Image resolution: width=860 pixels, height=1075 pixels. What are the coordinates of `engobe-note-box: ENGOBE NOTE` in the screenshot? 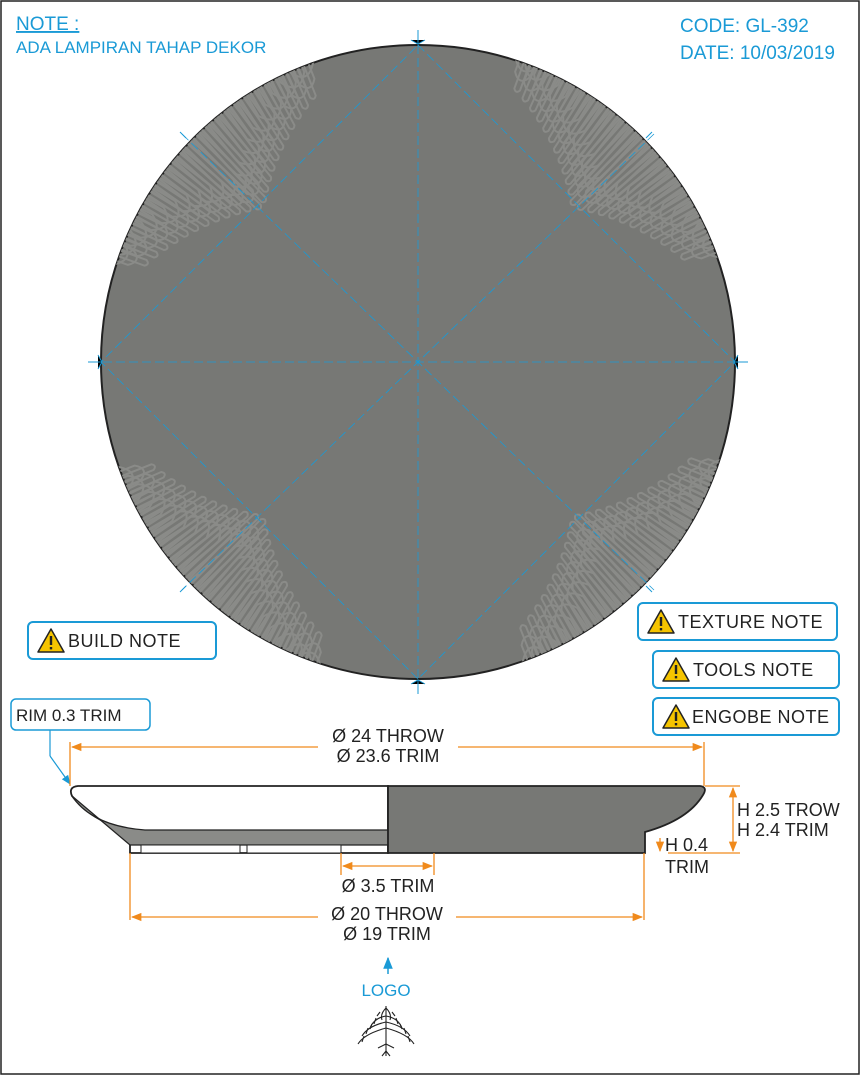 It's located at (746, 716).